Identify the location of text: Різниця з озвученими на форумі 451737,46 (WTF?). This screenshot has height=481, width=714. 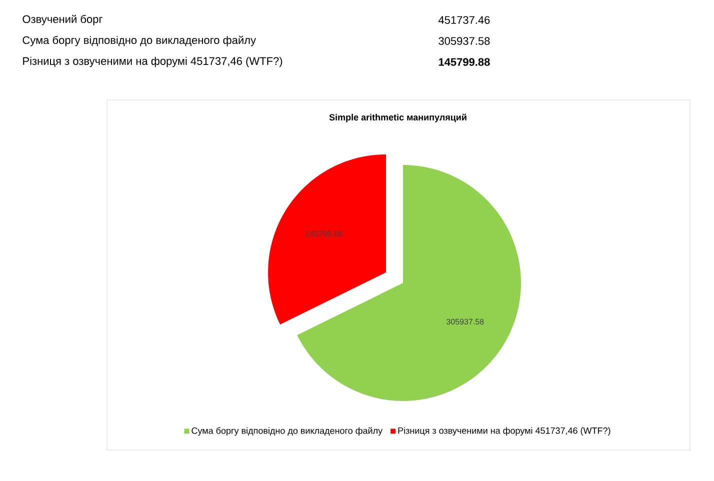
(152, 62).